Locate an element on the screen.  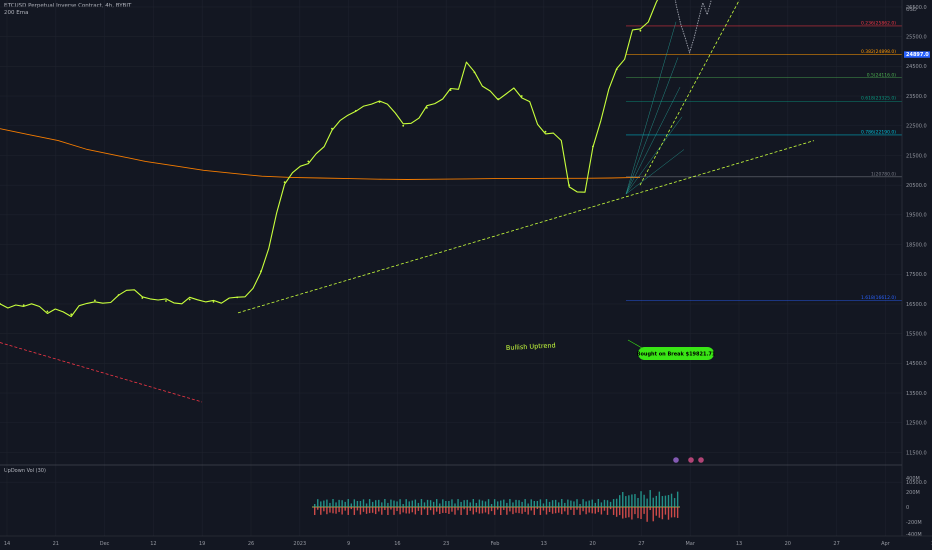
time-tick-label: 21 is located at coordinates (56, 544).